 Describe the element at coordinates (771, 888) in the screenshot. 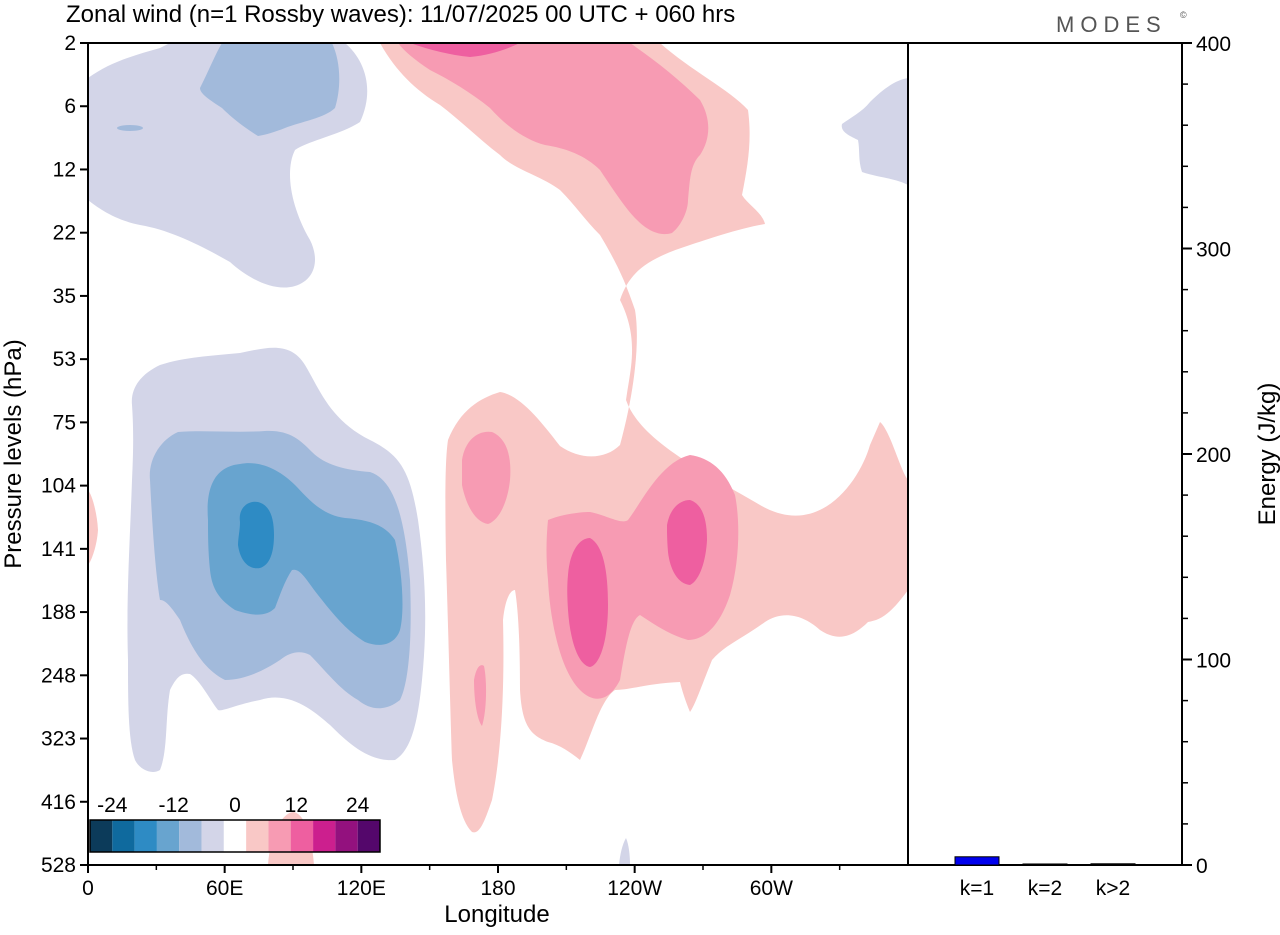

I see `x-tick-label: 60W` at that location.